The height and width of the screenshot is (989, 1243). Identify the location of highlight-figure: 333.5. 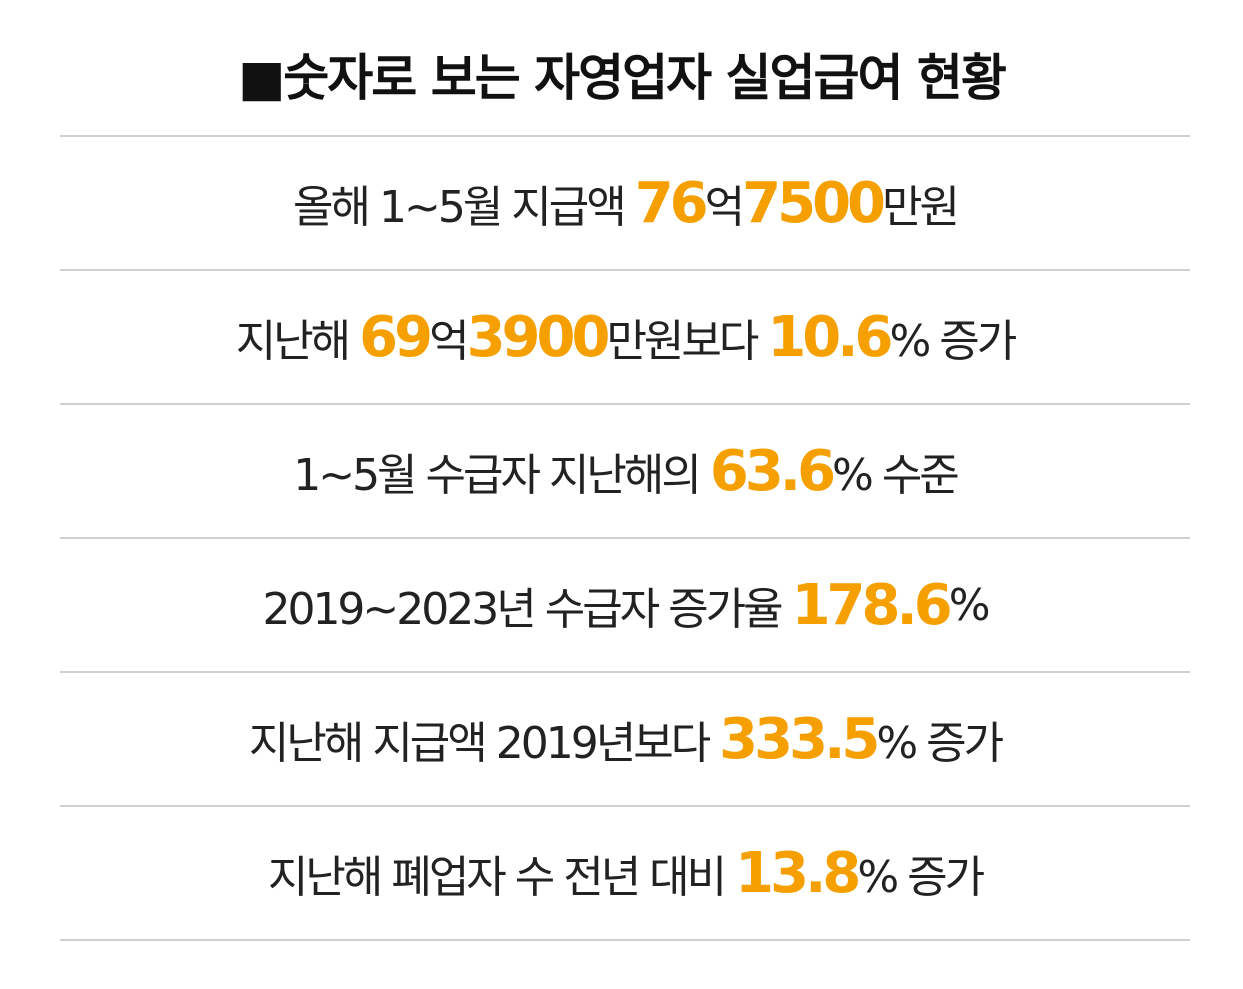
(799, 739).